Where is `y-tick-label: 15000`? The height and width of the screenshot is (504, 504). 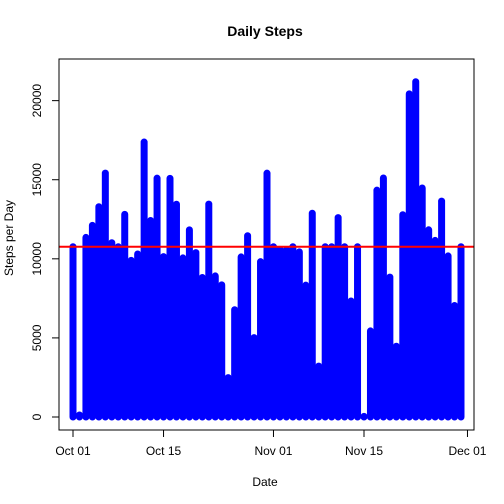
y-tick-label: 15000 is located at coordinates (37, 180).